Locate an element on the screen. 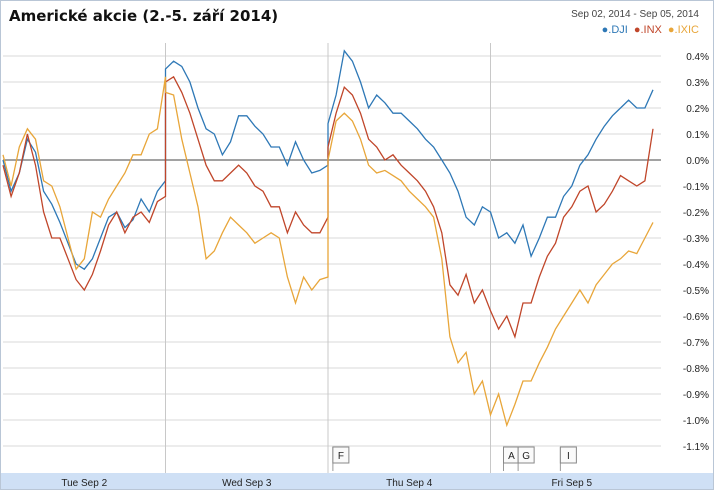 The height and width of the screenshot is (490, 714). legend-item: ●.INX is located at coordinates (647, 30).